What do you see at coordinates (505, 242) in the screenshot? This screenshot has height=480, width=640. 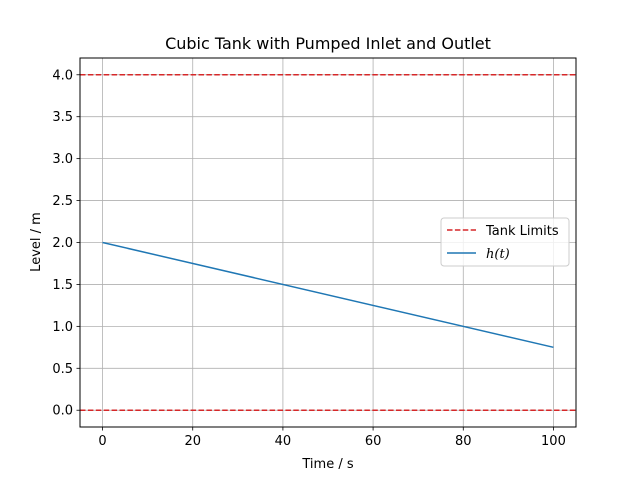 I see `legend: Tank Limits h(t)` at bounding box center [505, 242].